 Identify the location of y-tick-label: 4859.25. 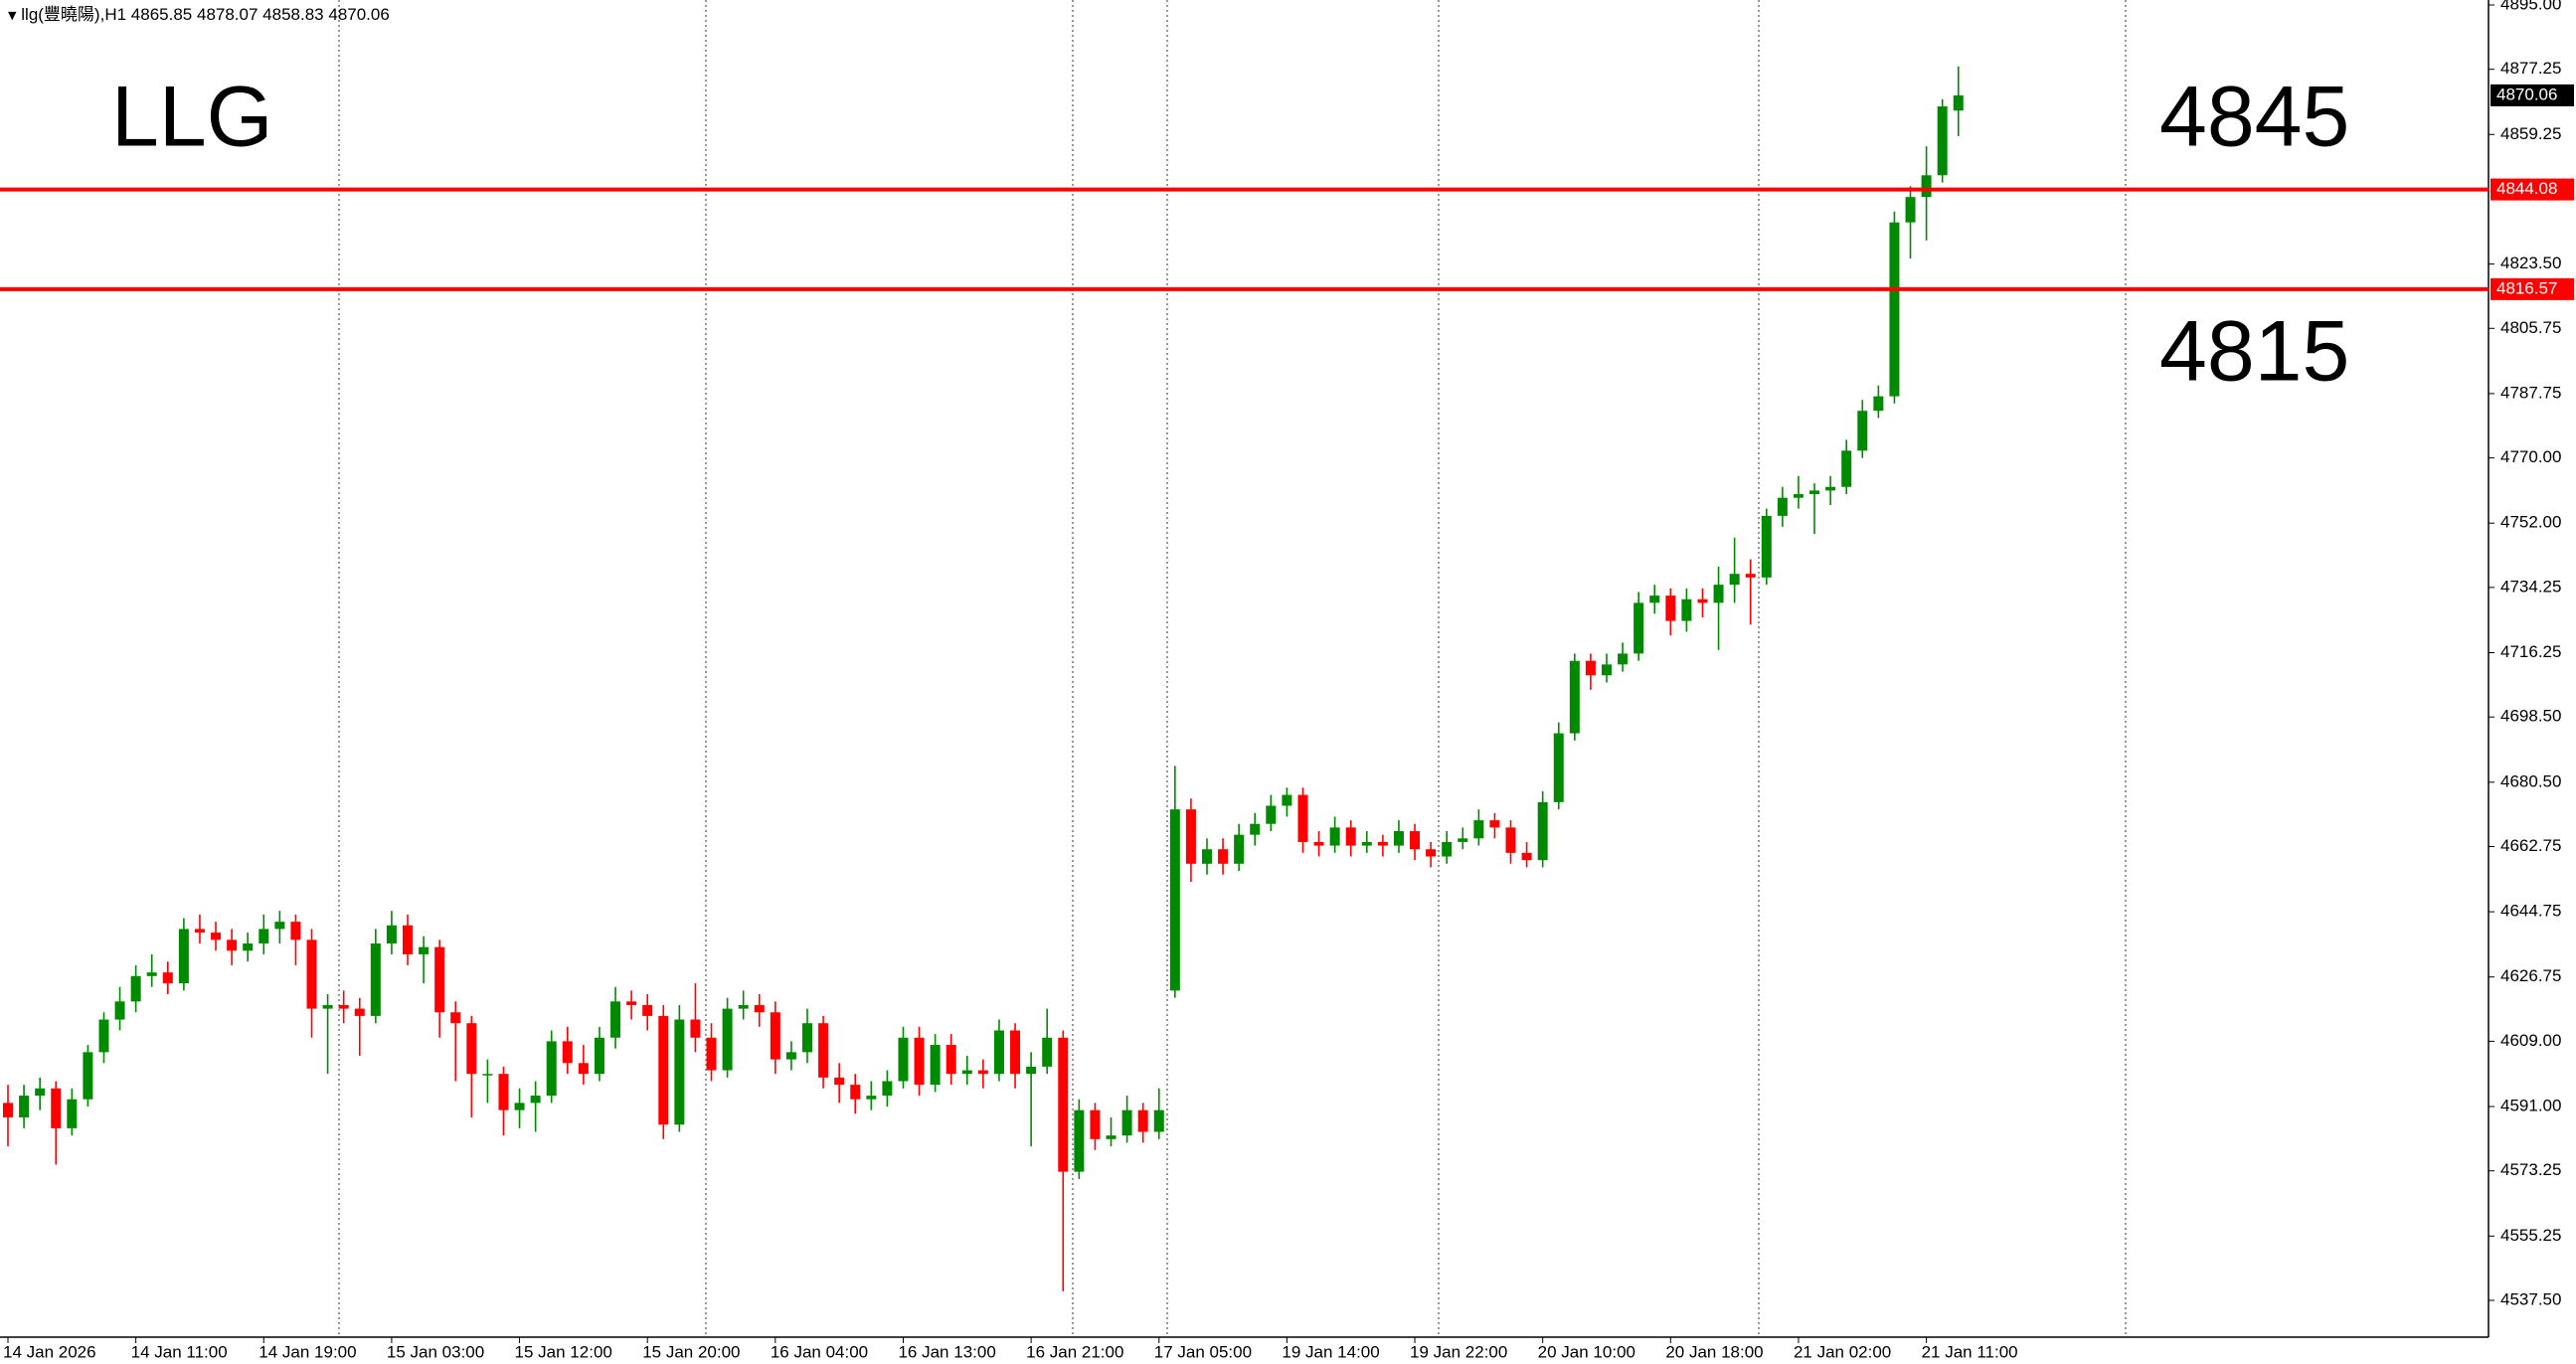
(2530, 133).